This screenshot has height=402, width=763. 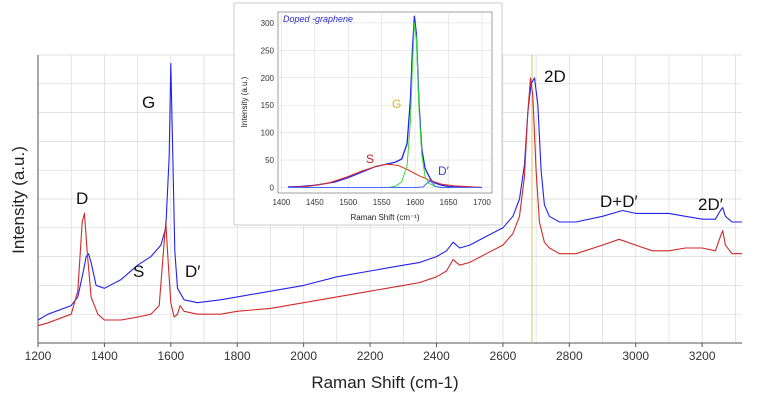 I want to click on inset-y-tick-label: 150, so click(x=268, y=105).